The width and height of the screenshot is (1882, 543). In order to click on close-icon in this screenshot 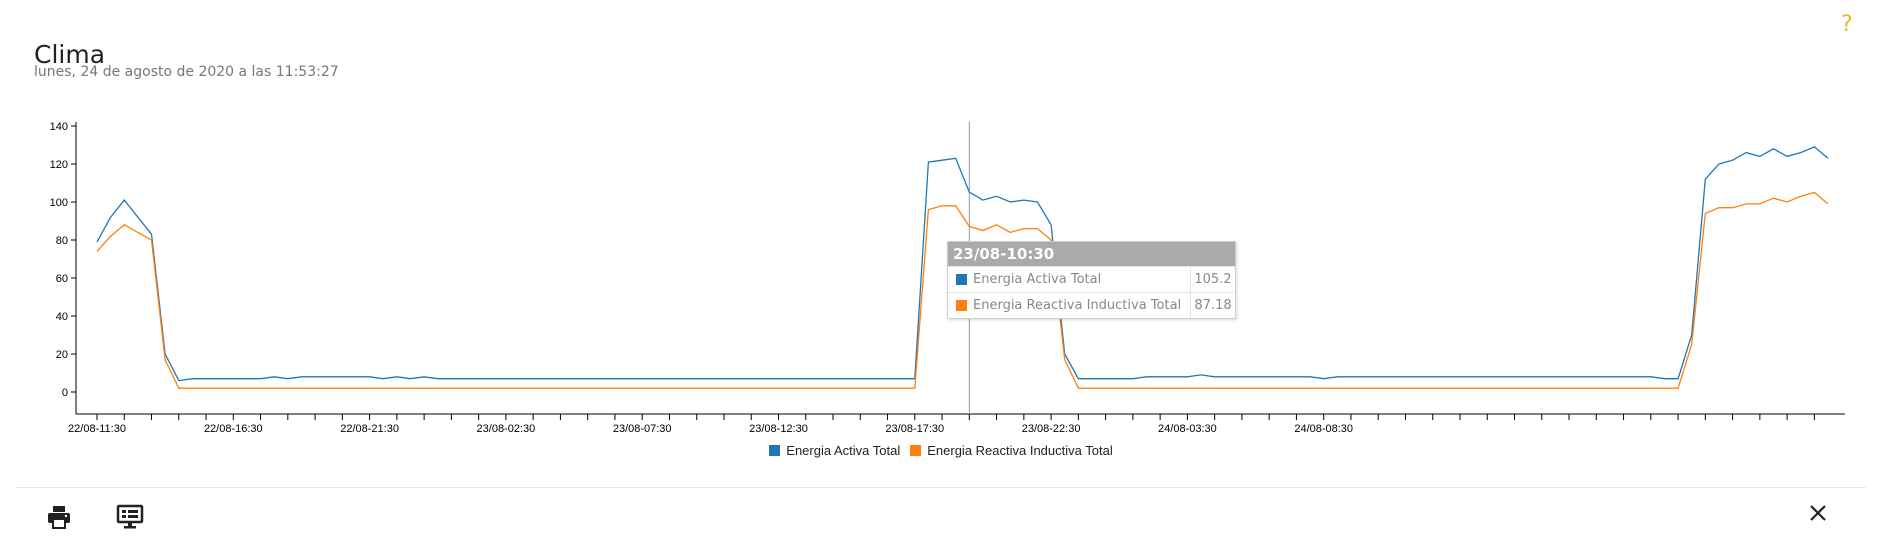, I will do `click(1818, 515)`.